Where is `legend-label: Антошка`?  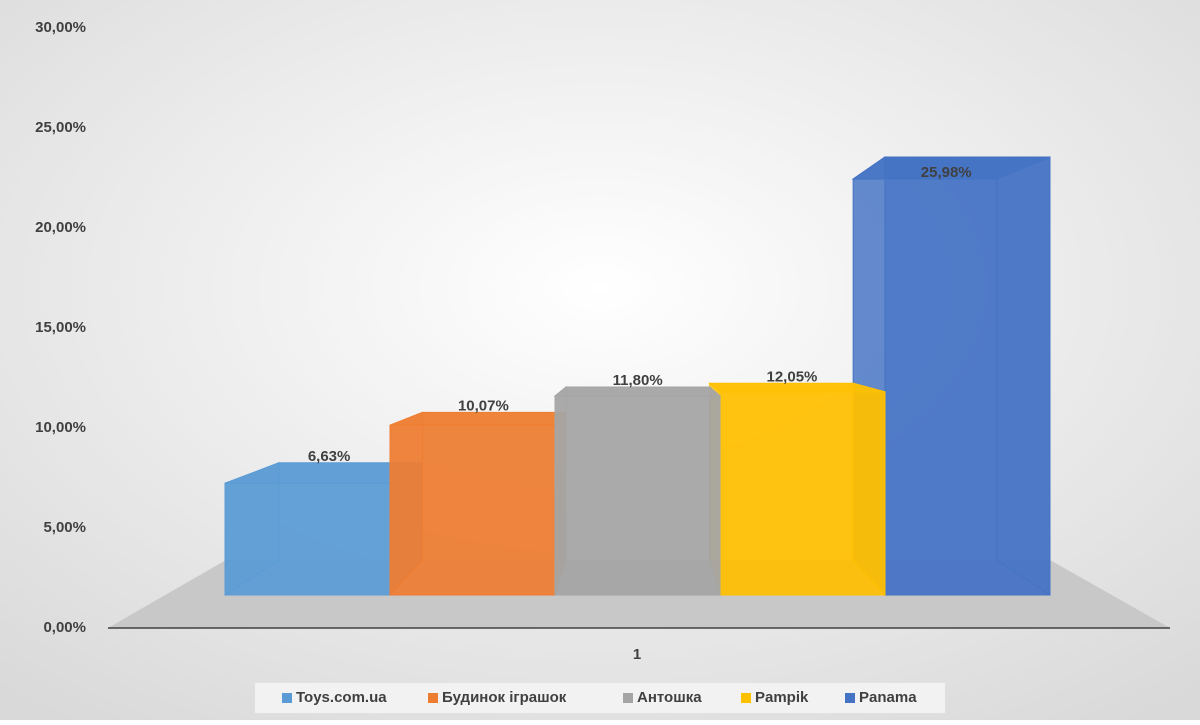
legend-label: Антошка is located at coordinates (669, 697).